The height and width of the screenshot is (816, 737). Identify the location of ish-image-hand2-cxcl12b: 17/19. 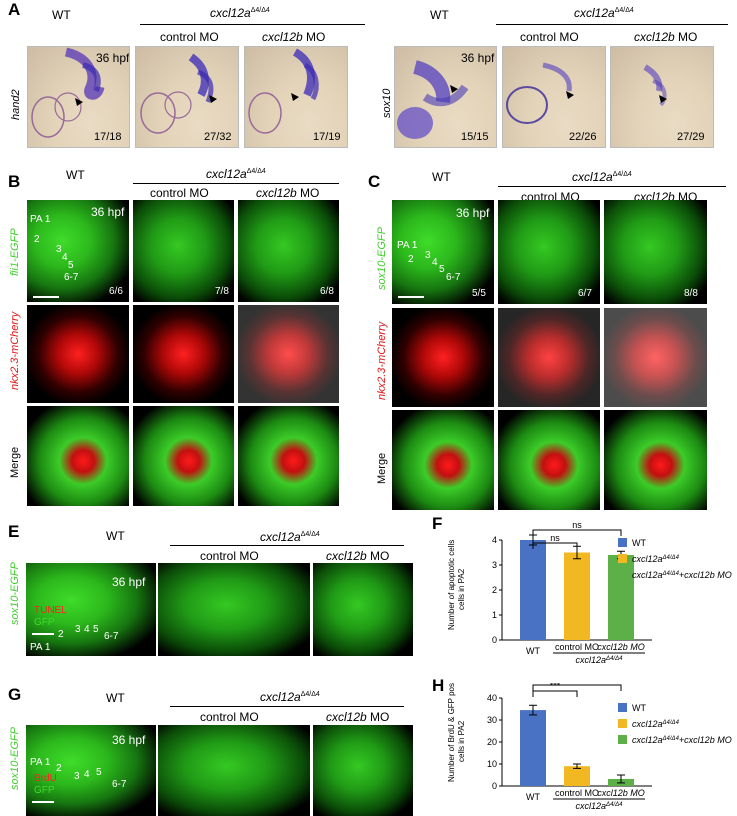
(296, 97).